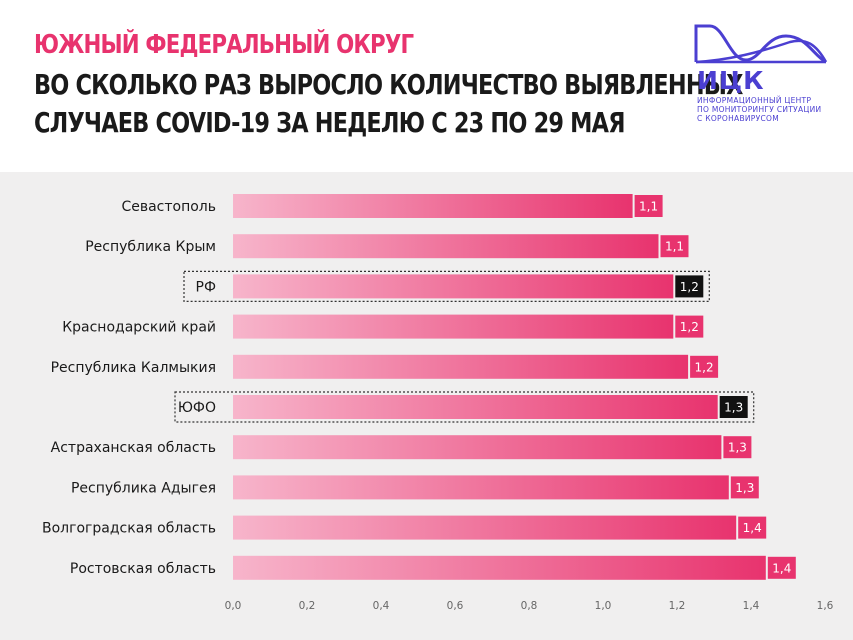  I want to click on x-tick-label: 1,4, so click(751, 606).